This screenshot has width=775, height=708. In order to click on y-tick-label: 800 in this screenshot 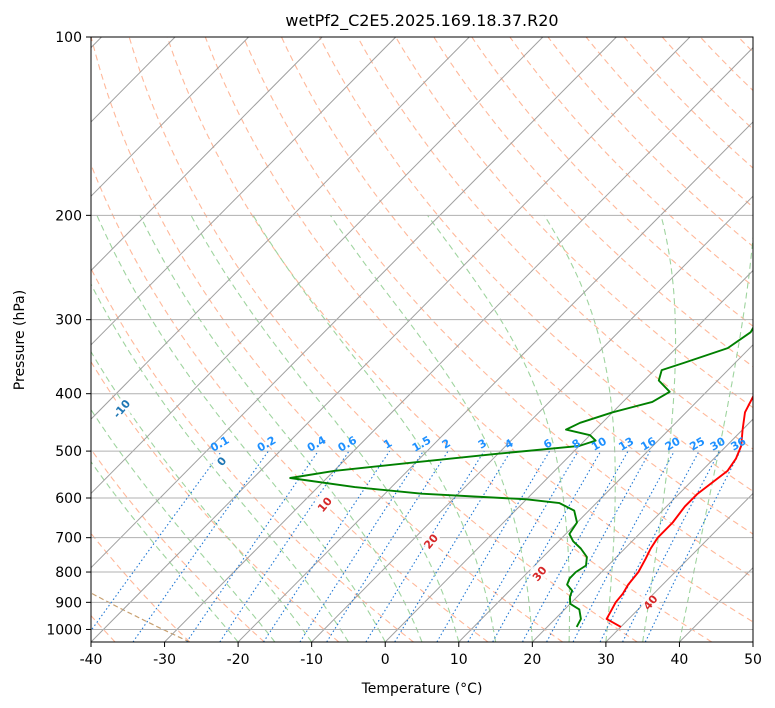, I will do `click(68, 573)`.